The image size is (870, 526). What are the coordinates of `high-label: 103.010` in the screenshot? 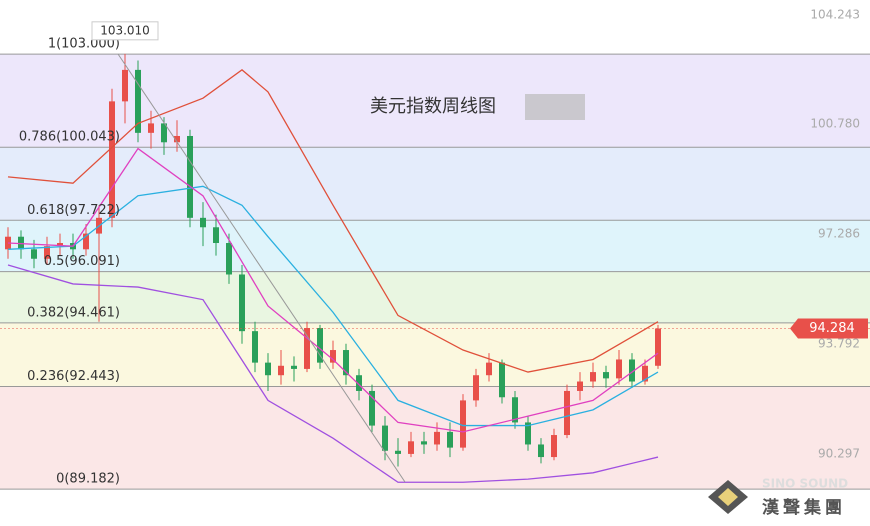 It's located at (125, 30).